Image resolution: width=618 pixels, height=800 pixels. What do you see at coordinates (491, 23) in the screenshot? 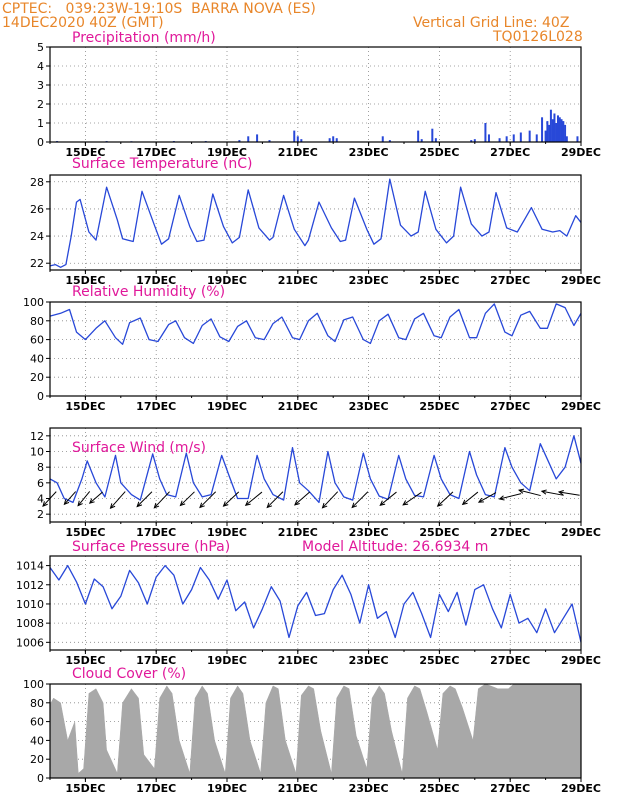
I see `grid-line-header: Vertical Grid Line: 40Z` at bounding box center [491, 23].